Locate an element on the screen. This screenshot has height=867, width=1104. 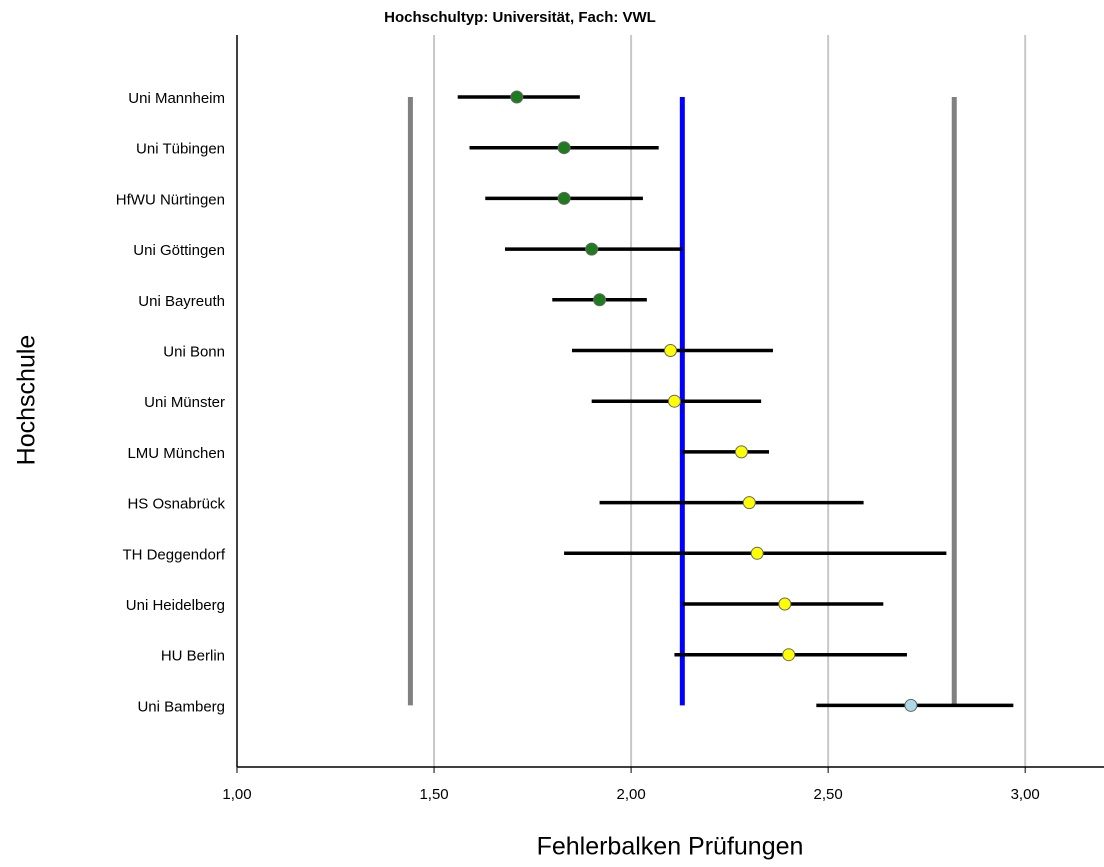
y-tick-label: TH Deggendorf is located at coordinates (173, 554).